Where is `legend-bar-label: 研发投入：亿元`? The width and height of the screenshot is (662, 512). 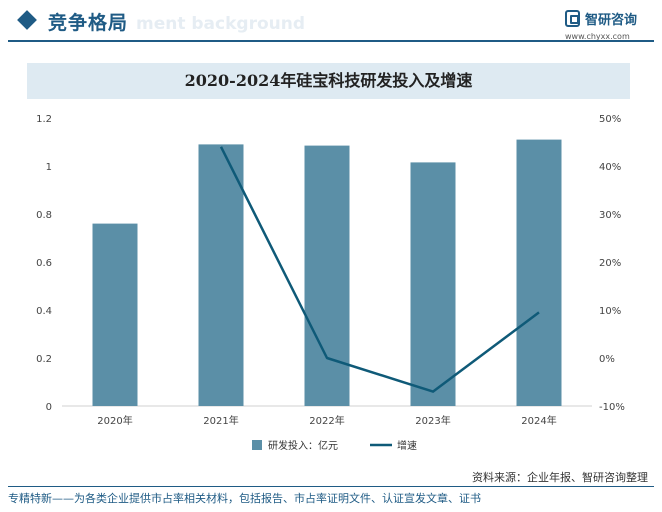
legend-bar-label: 研发投入：亿元 is located at coordinates (303, 445).